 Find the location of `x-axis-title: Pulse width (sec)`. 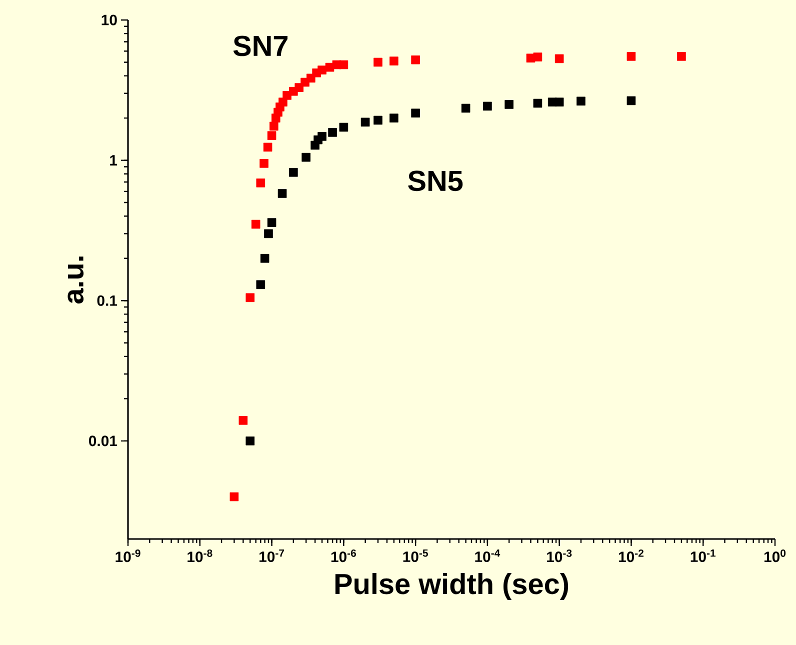

x-axis-title: Pulse width (sec) is located at coordinates (451, 586).